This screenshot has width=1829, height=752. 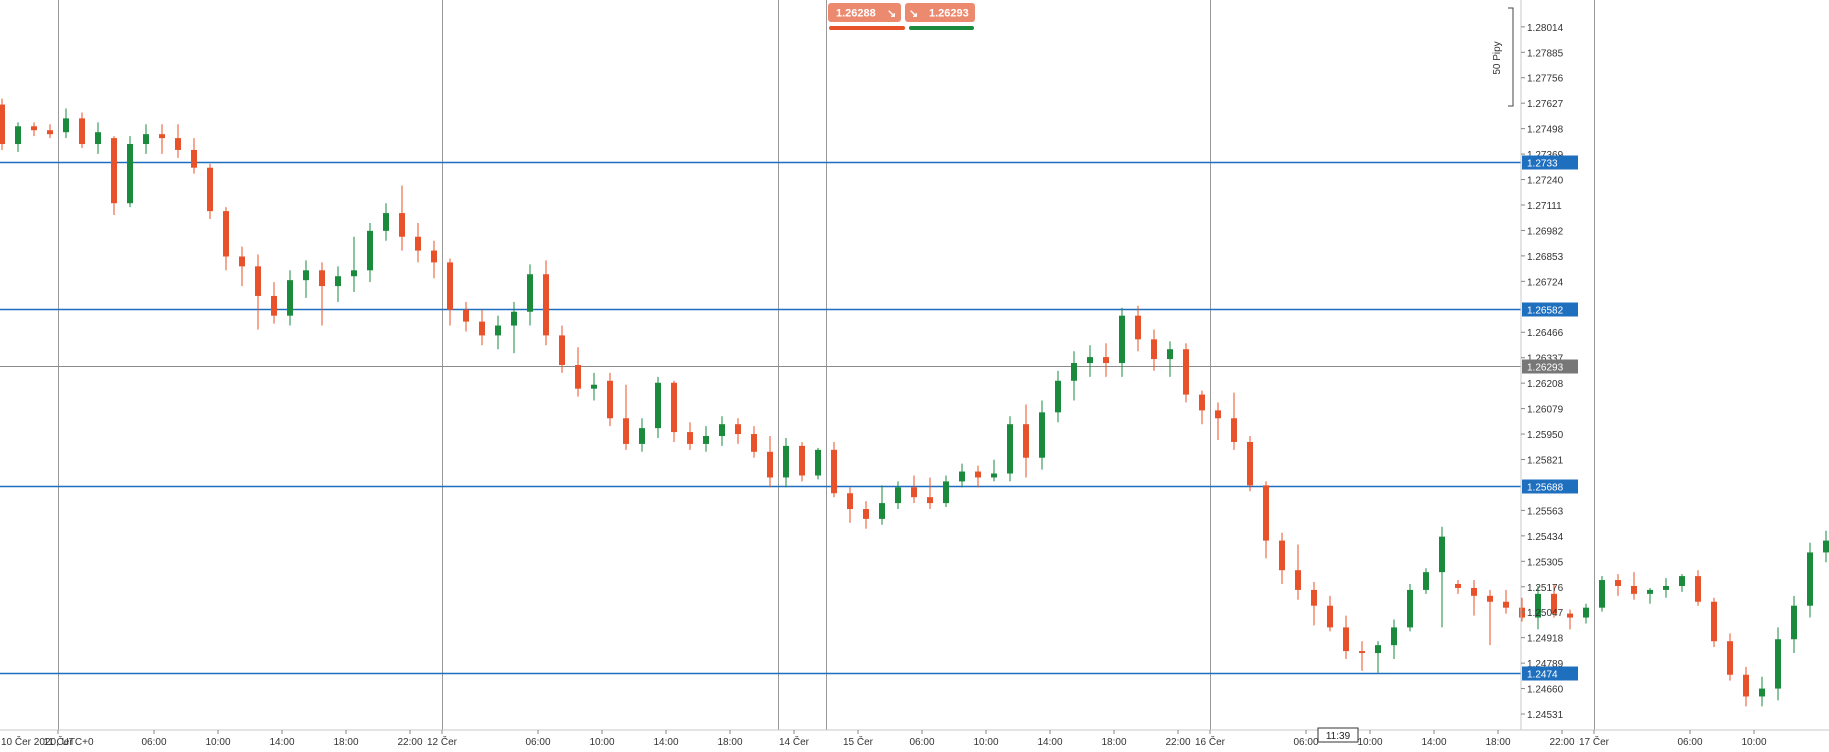 What do you see at coordinates (867, 28) in the screenshot?
I see `sell-bar` at bounding box center [867, 28].